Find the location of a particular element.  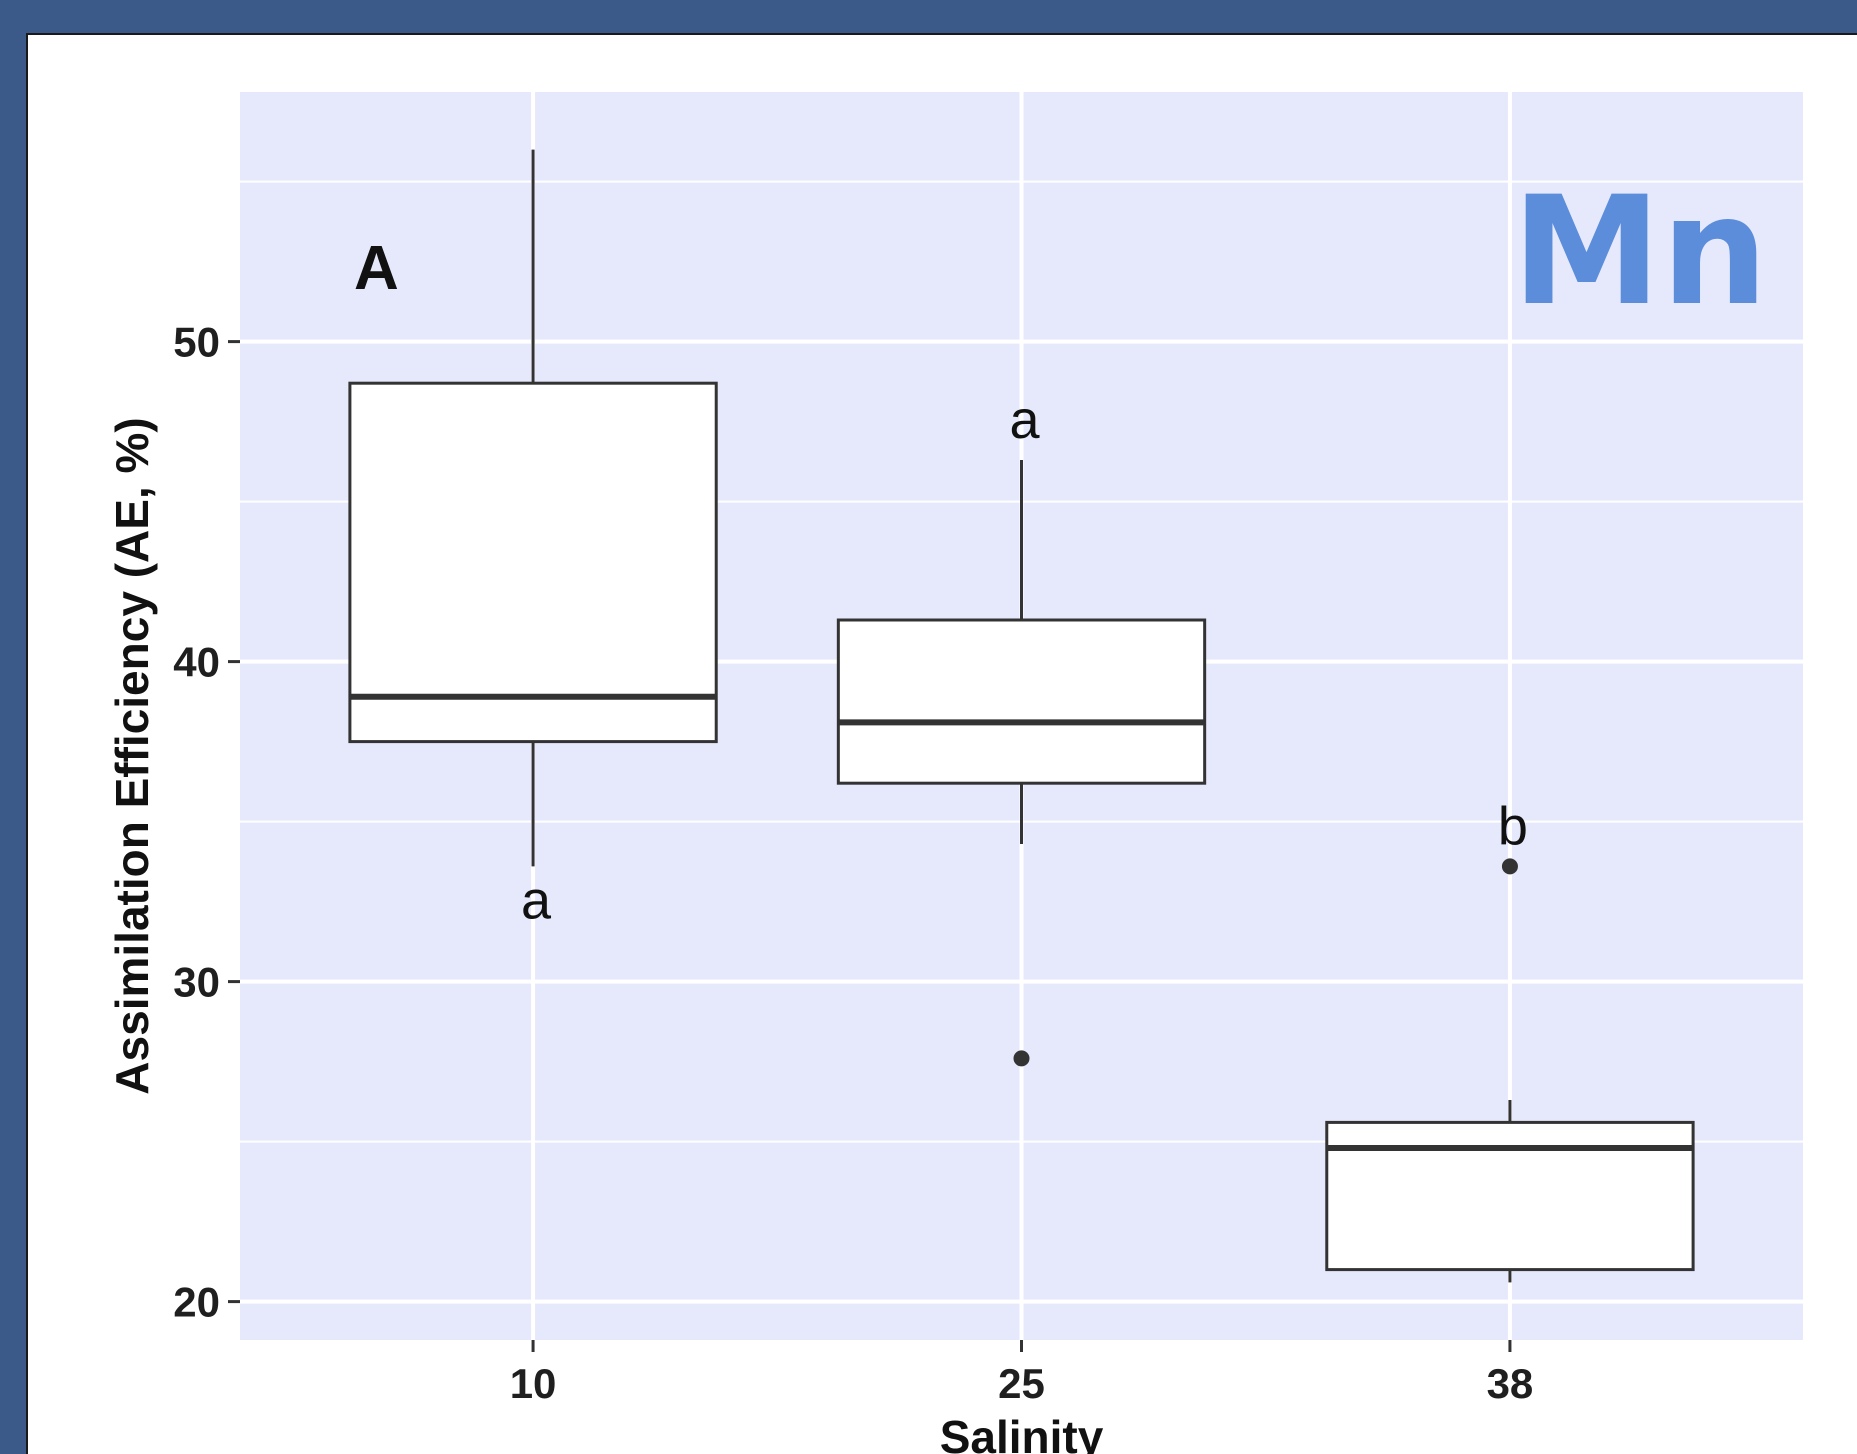

y-tick-label: 20 is located at coordinates (196, 1302).